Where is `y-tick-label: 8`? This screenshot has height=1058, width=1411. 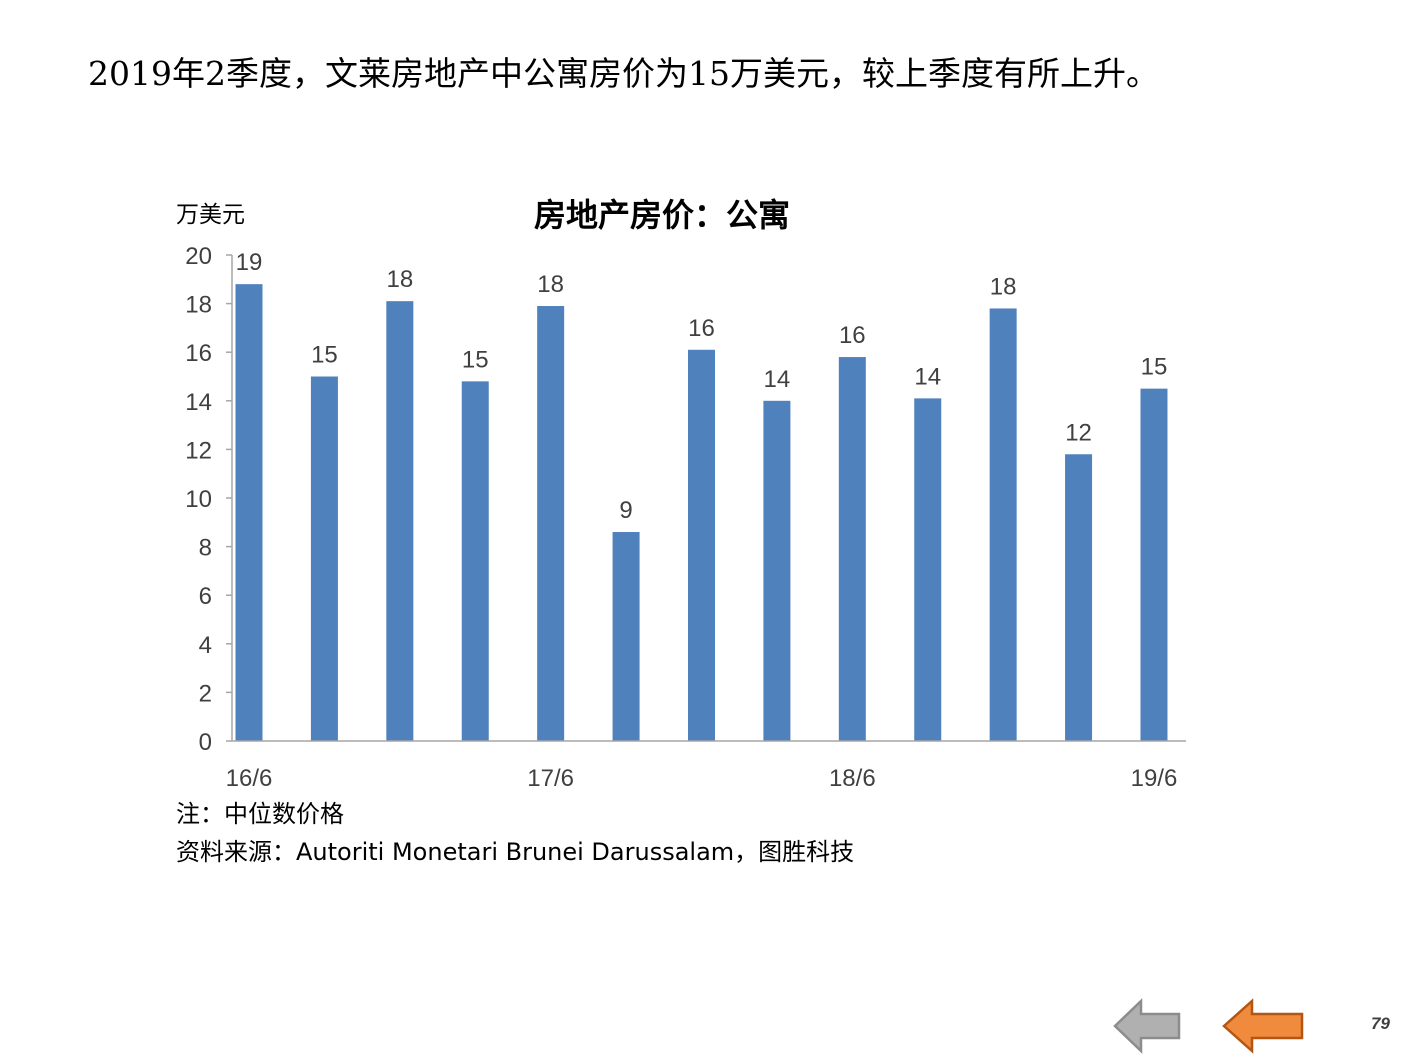
y-tick-label: 8 is located at coordinates (205, 548).